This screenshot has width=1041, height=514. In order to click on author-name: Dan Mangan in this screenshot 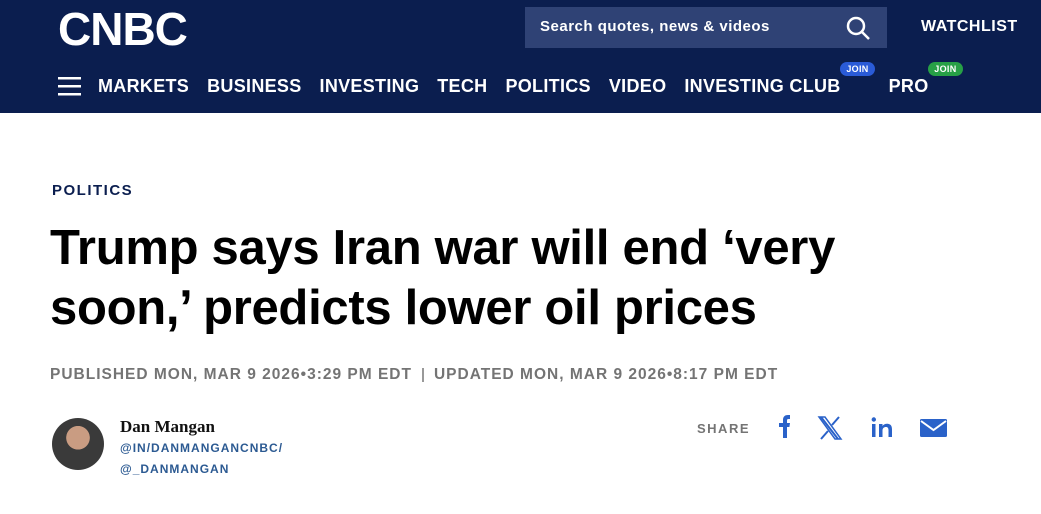, I will do `click(167, 426)`.